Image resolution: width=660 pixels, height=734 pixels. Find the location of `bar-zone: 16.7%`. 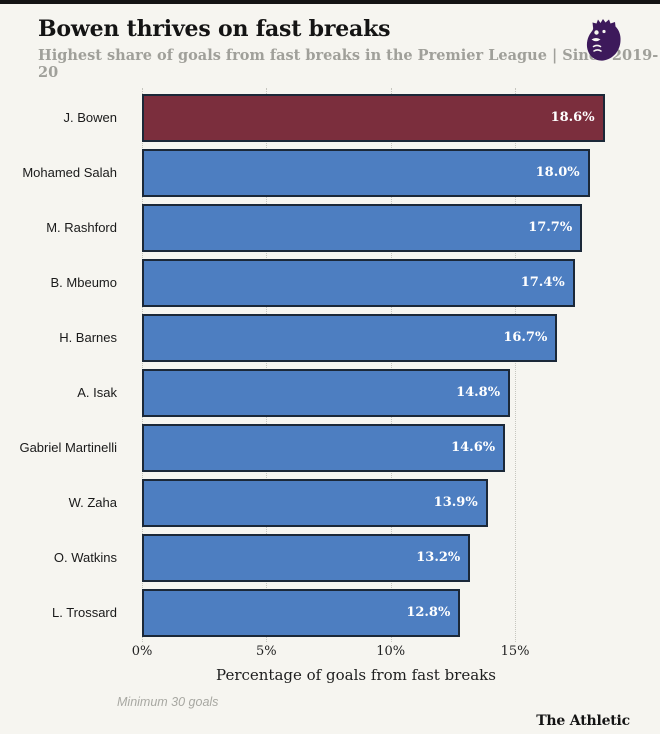

bar-zone: 16.7% is located at coordinates (382, 337).